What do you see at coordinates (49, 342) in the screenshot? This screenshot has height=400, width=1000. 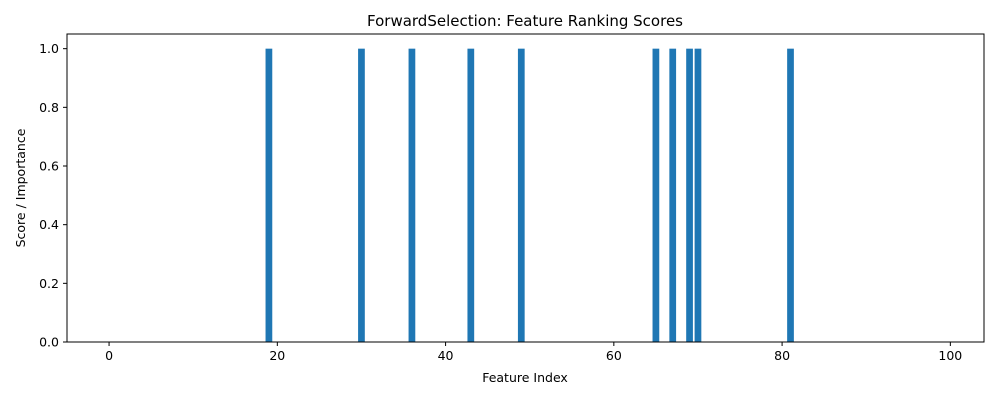 I see `y-tick-label: 0.0` at bounding box center [49, 342].